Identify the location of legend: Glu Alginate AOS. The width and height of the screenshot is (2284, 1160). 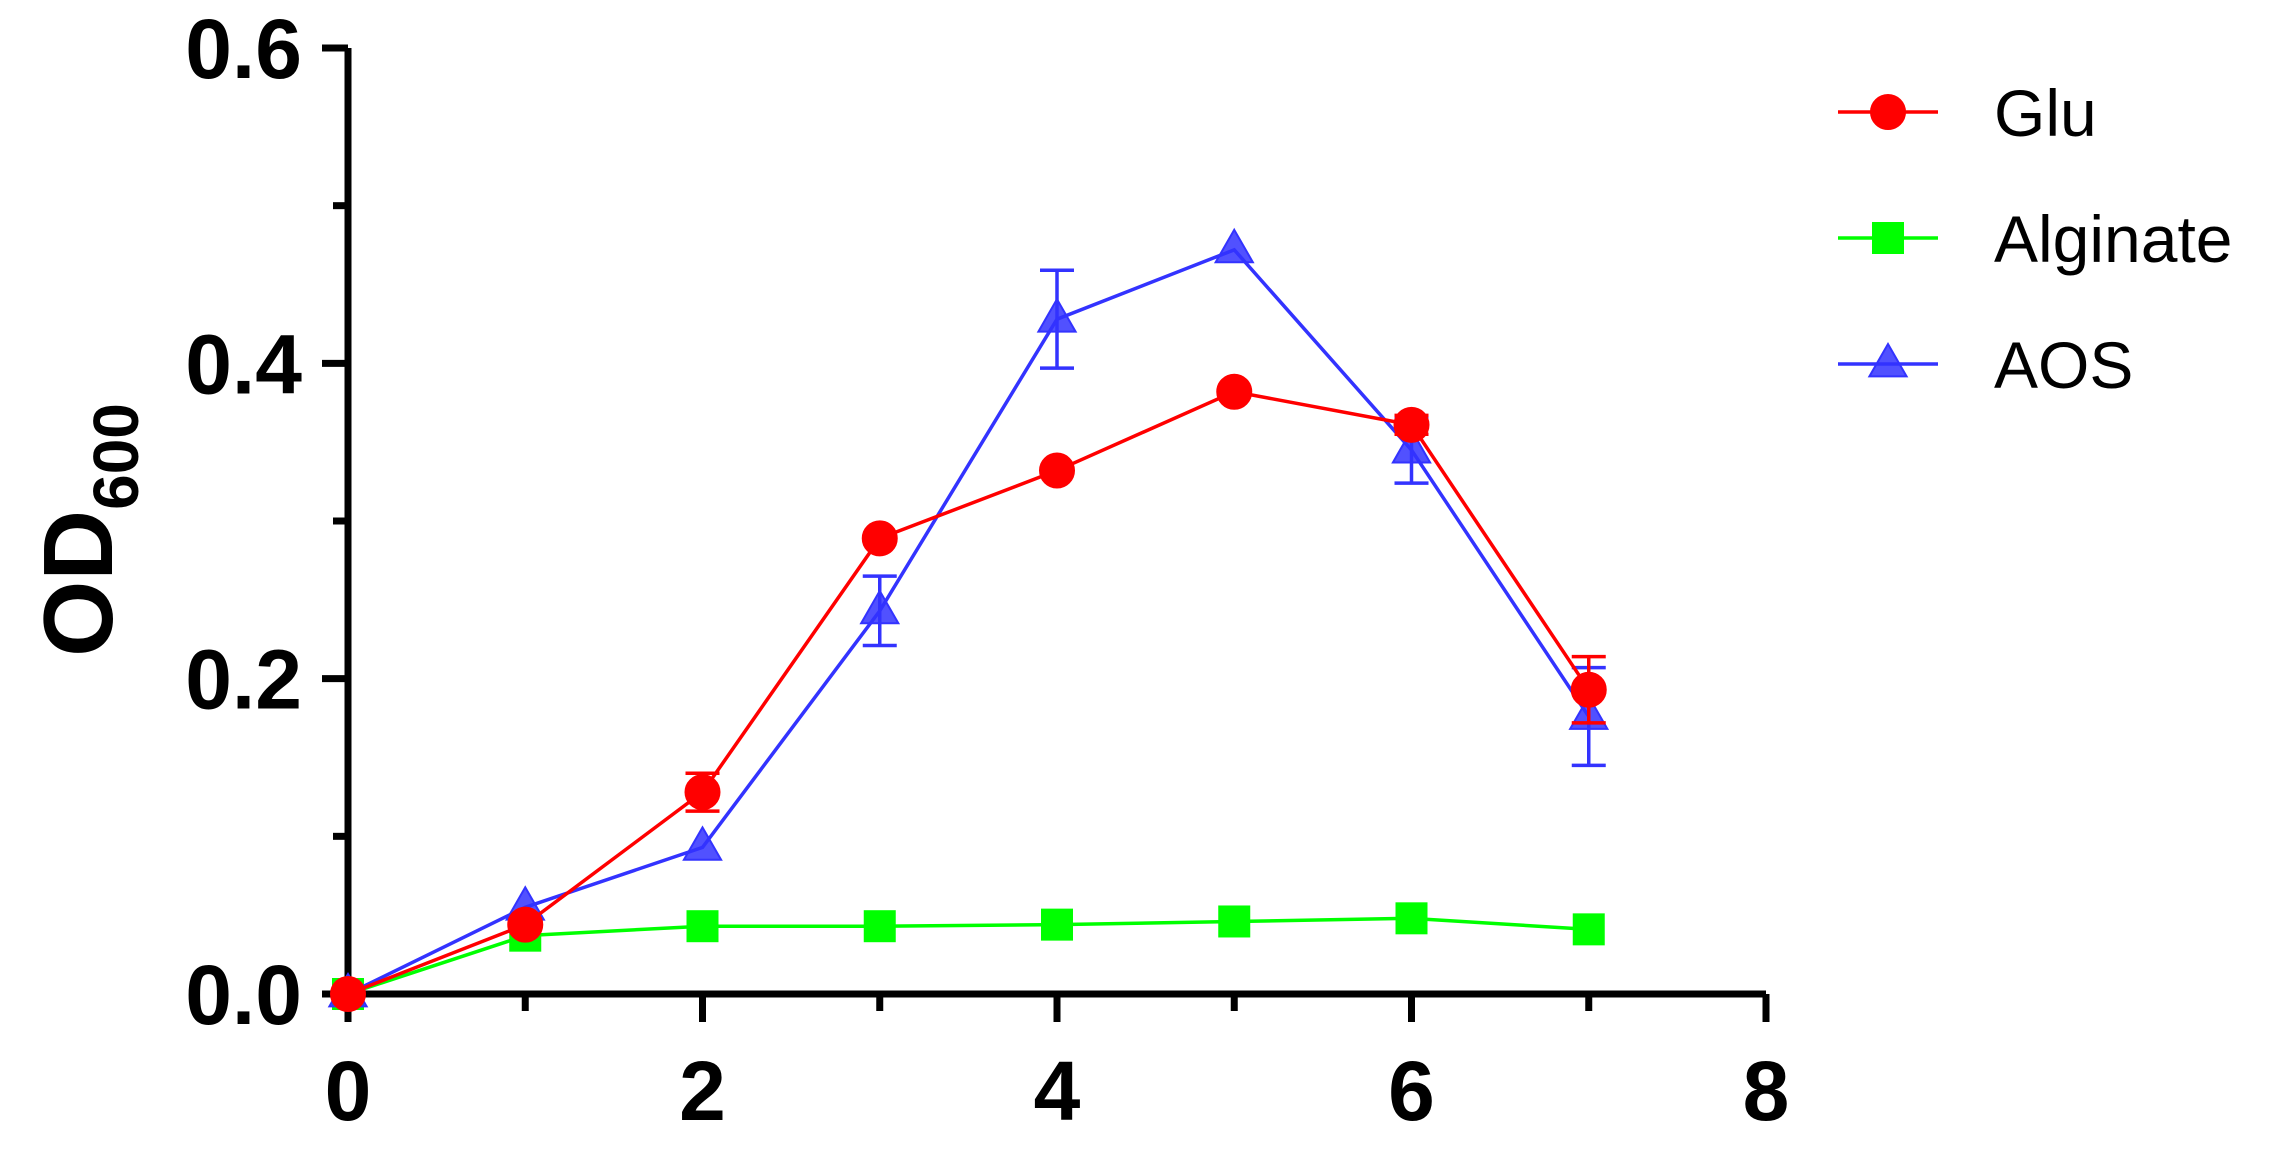
(2035, 239).